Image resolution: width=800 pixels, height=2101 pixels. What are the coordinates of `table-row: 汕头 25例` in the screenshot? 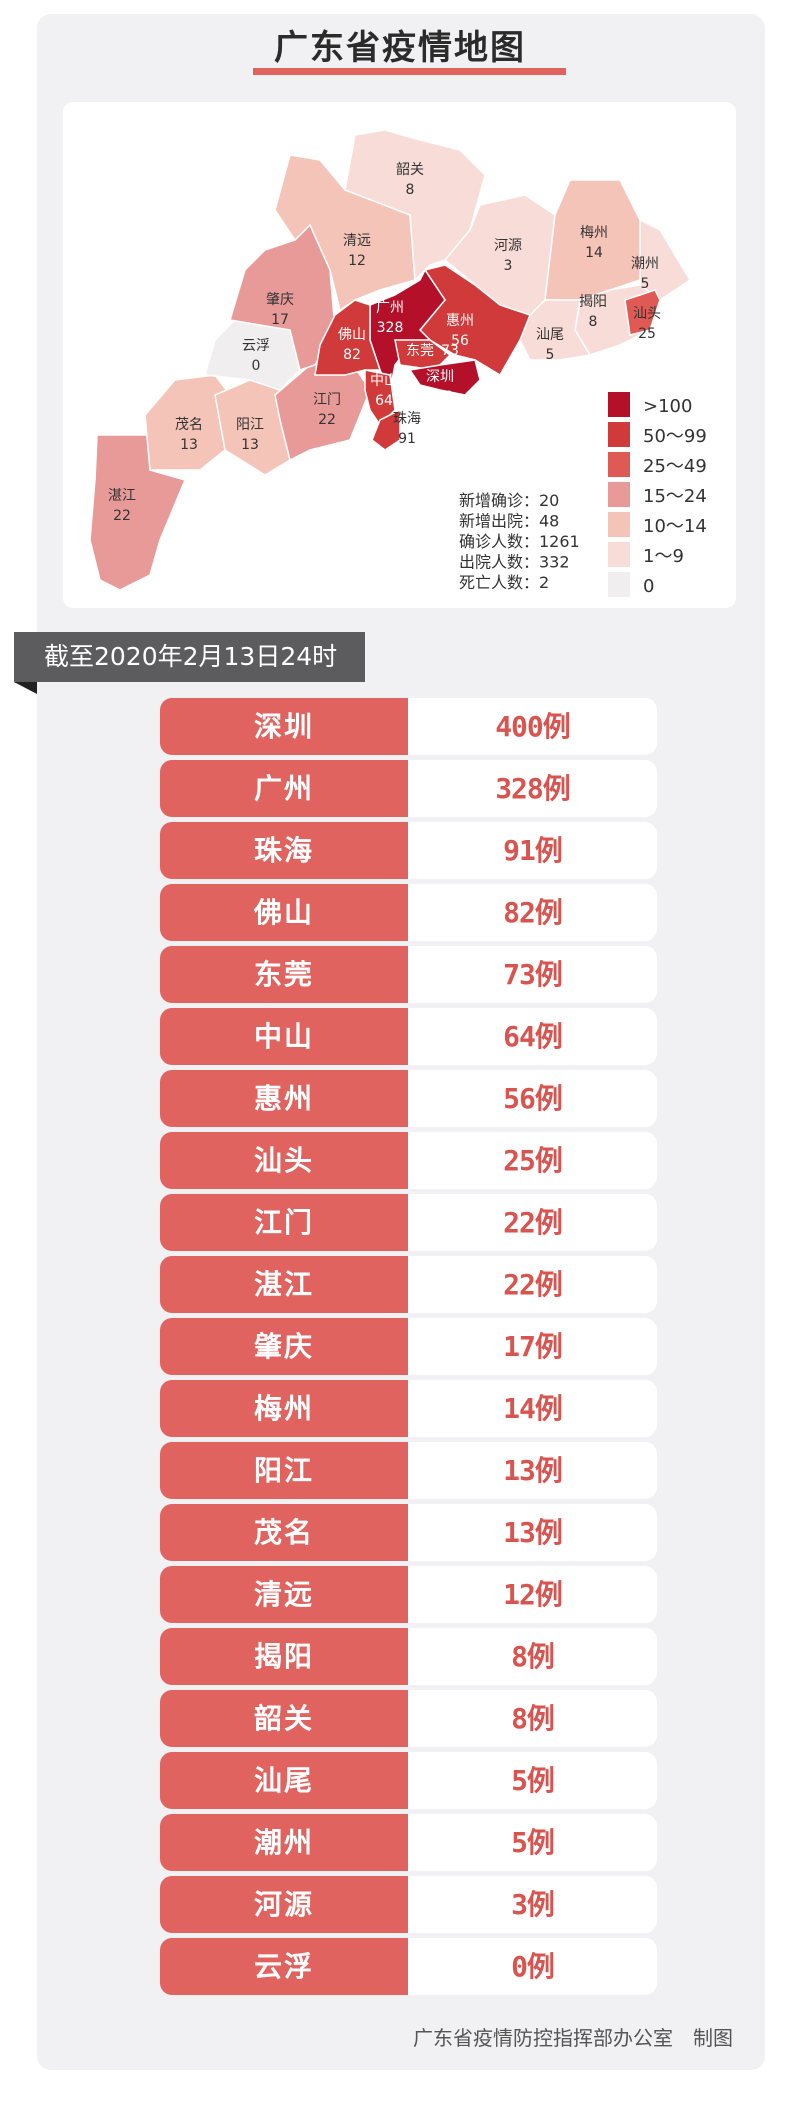 It's located at (408, 1160).